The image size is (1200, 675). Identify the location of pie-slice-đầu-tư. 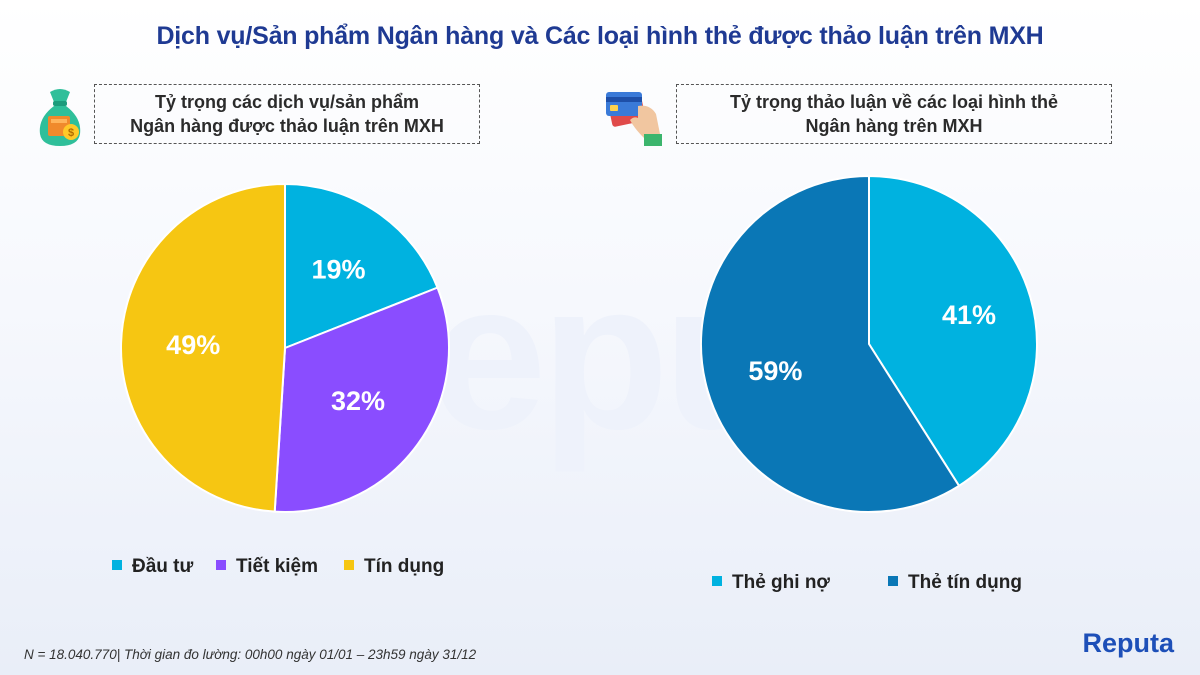
(361, 266).